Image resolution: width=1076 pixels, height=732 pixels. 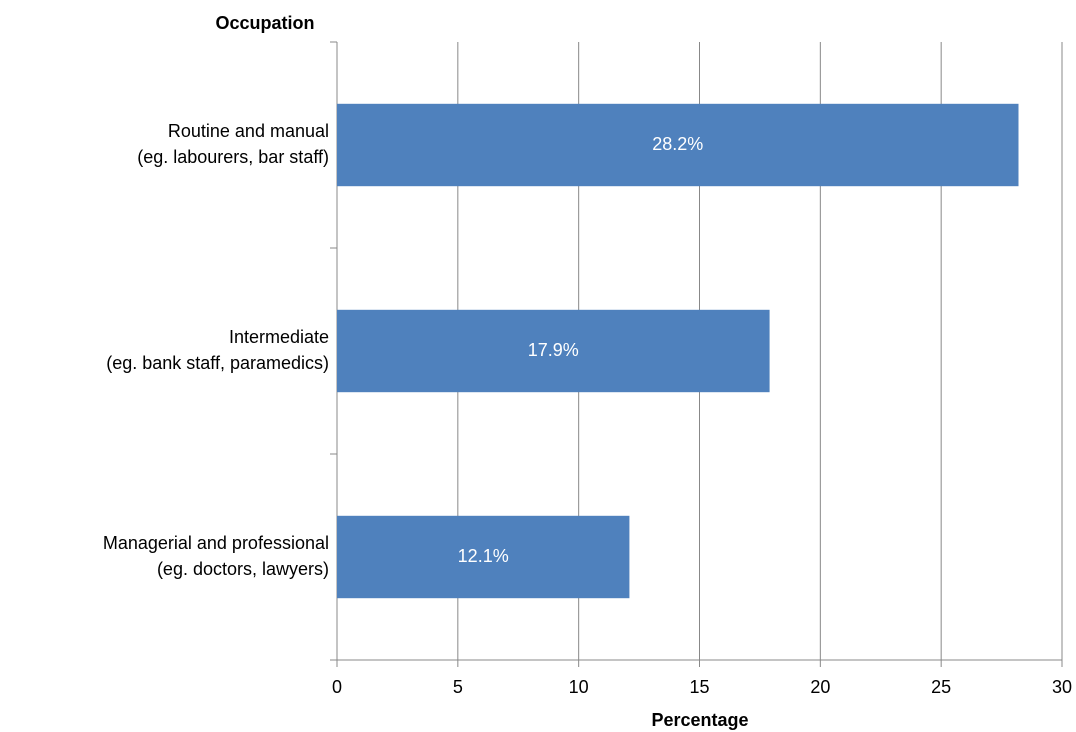 What do you see at coordinates (279, 337) in the screenshot?
I see `y-tick-label: Intermediate` at bounding box center [279, 337].